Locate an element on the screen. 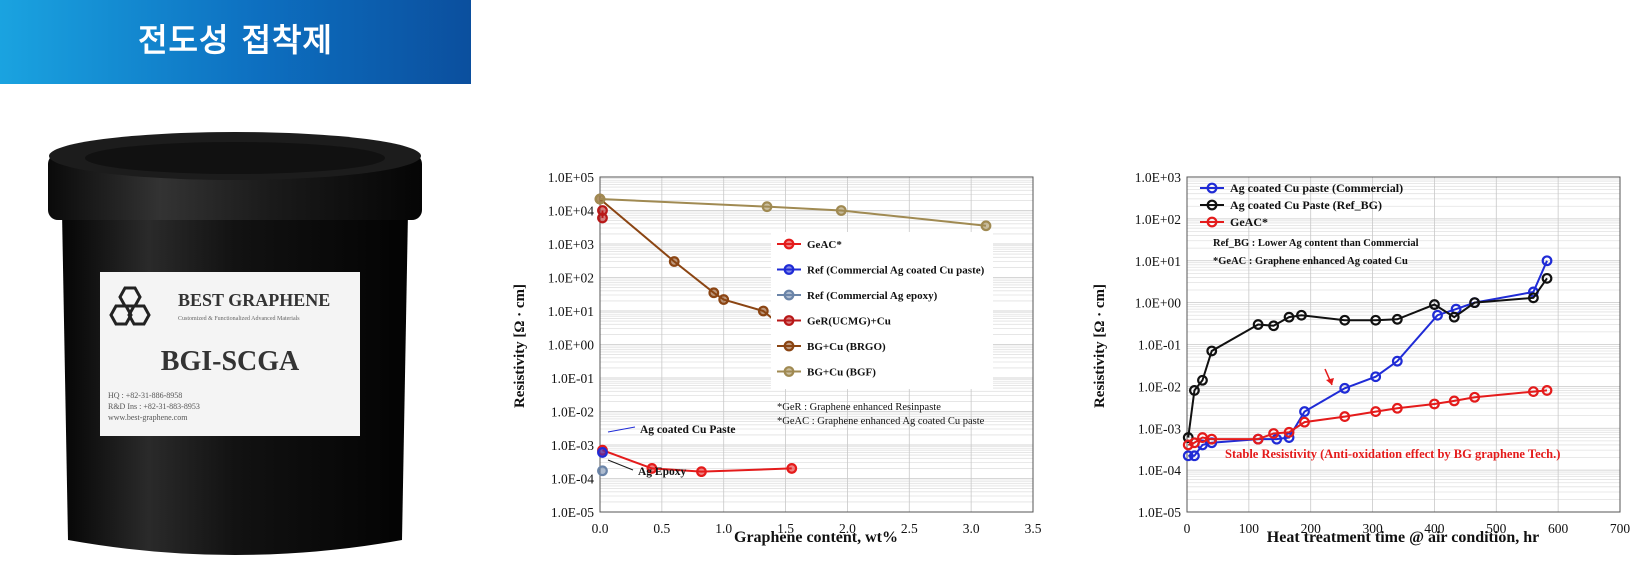 This screenshot has height=577, width=1632. y-tick-label: 1.0E-04 is located at coordinates (1159, 470).